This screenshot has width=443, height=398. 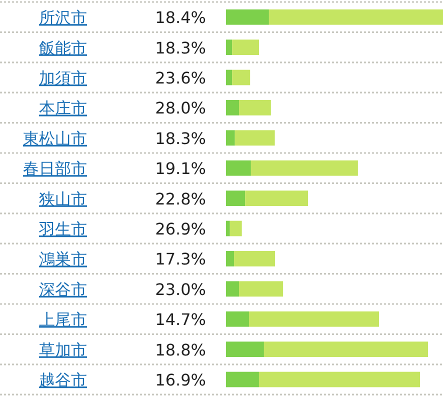 What do you see at coordinates (63, 198) in the screenshot?
I see `y-tick-label: 狭山市` at bounding box center [63, 198].